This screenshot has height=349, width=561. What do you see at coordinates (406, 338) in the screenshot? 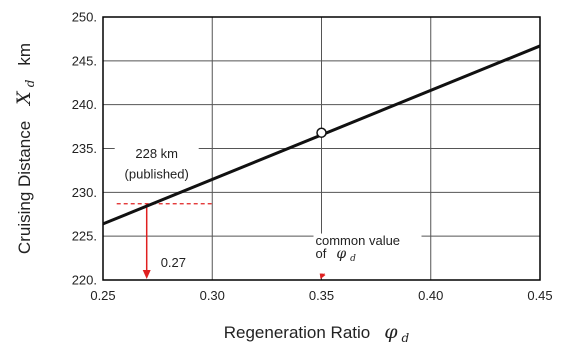
I see `x-axis-symbol-sub: d` at bounding box center [406, 338].